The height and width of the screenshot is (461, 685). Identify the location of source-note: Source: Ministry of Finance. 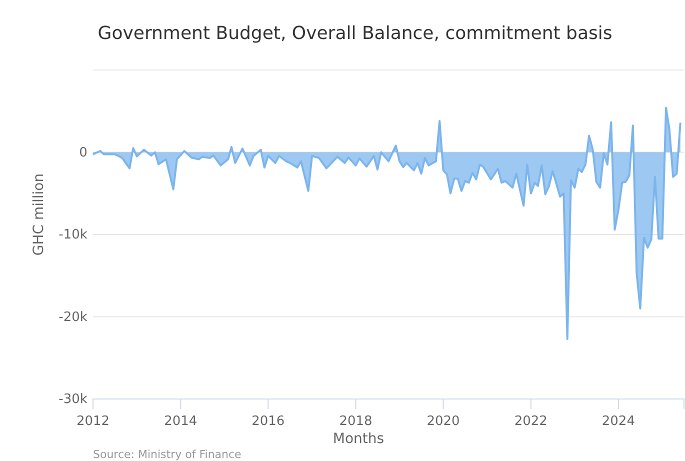
(167, 454).